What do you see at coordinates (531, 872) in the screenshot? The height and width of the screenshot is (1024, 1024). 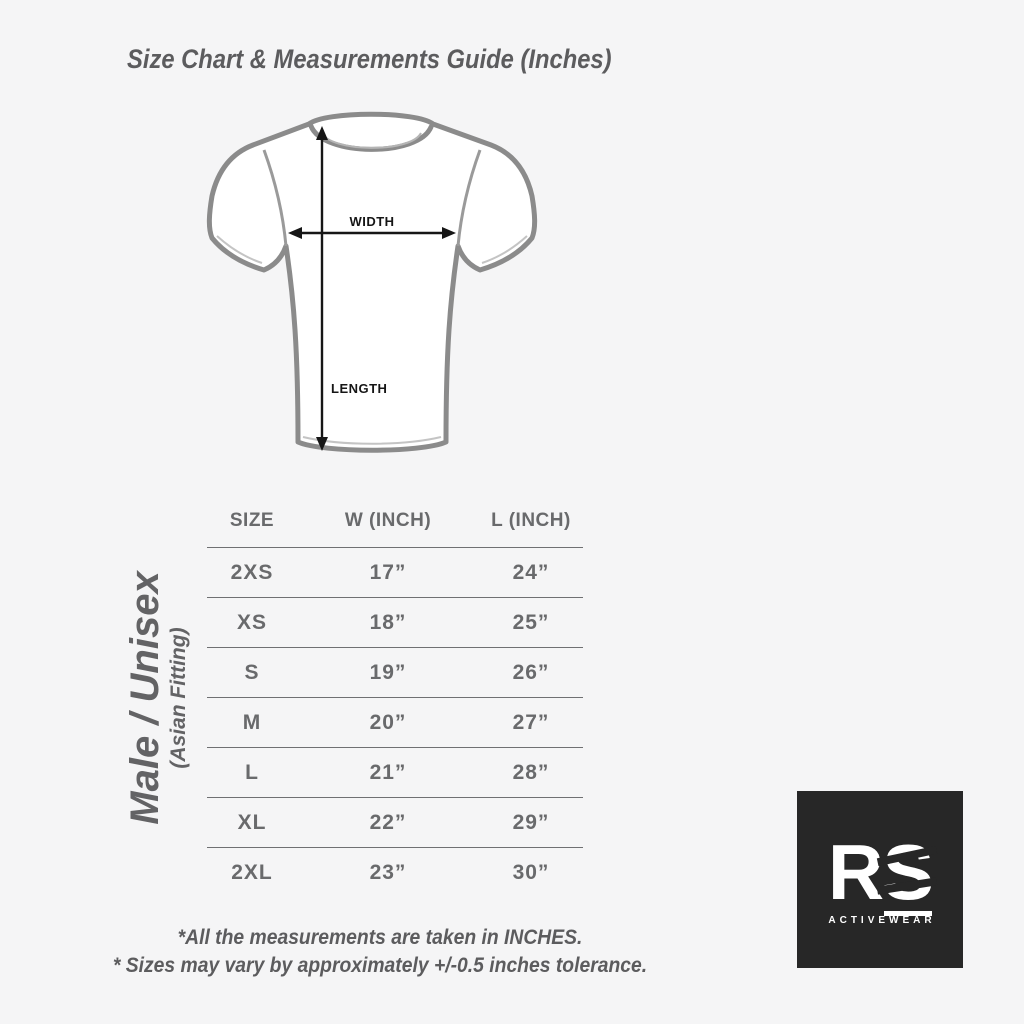 I see `table-cell: 30”` at bounding box center [531, 872].